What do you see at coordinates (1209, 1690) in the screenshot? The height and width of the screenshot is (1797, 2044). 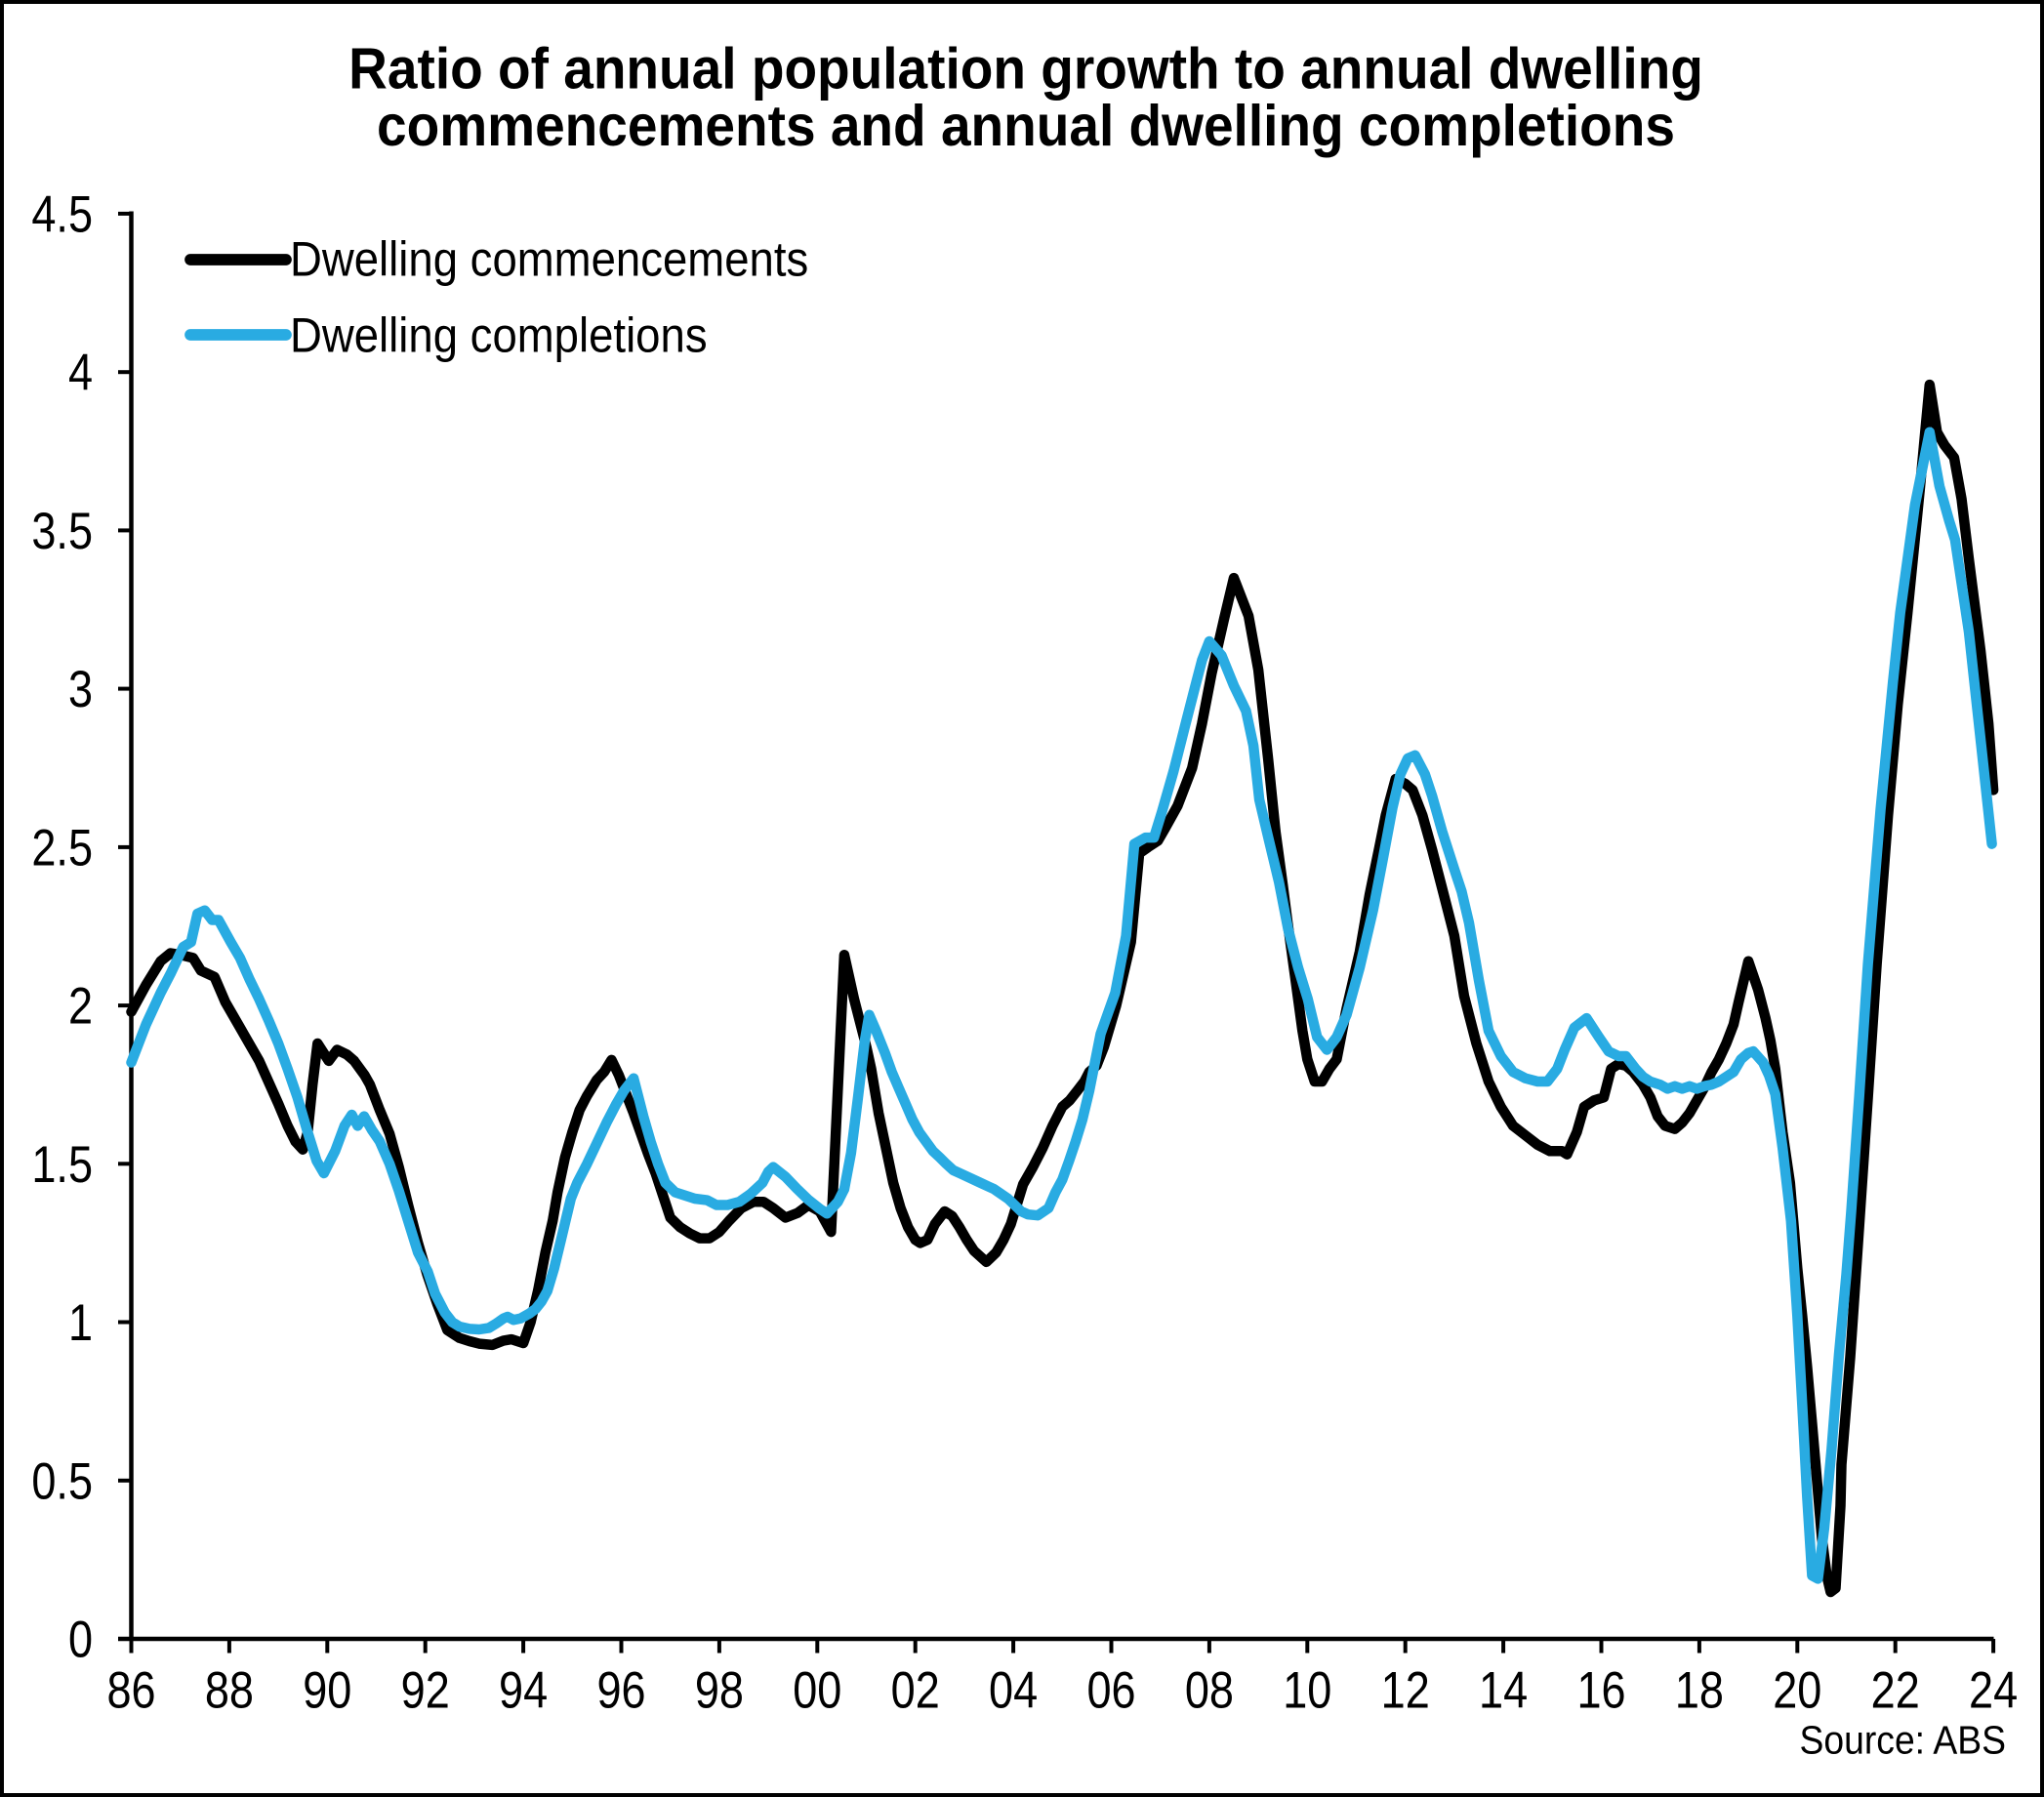 I see `svg-text: 08` at bounding box center [1209, 1690].